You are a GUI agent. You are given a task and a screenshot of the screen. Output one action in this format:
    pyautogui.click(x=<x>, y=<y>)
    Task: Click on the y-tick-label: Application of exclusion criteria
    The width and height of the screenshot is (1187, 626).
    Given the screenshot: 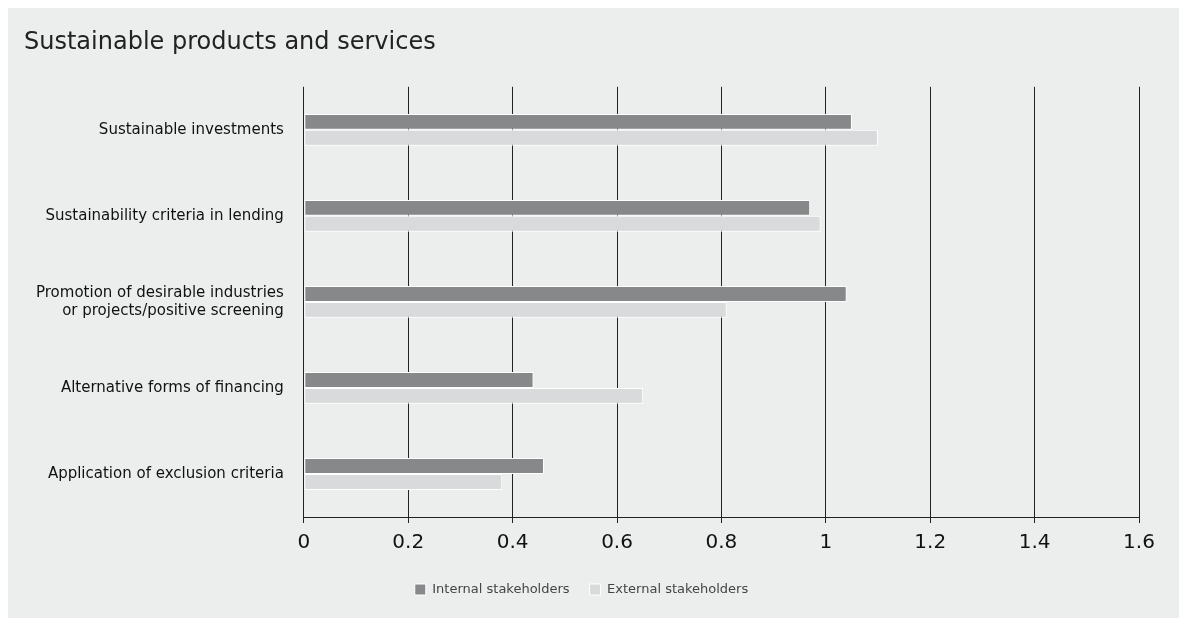 What is the action you would take?
    pyautogui.click(x=165, y=472)
    